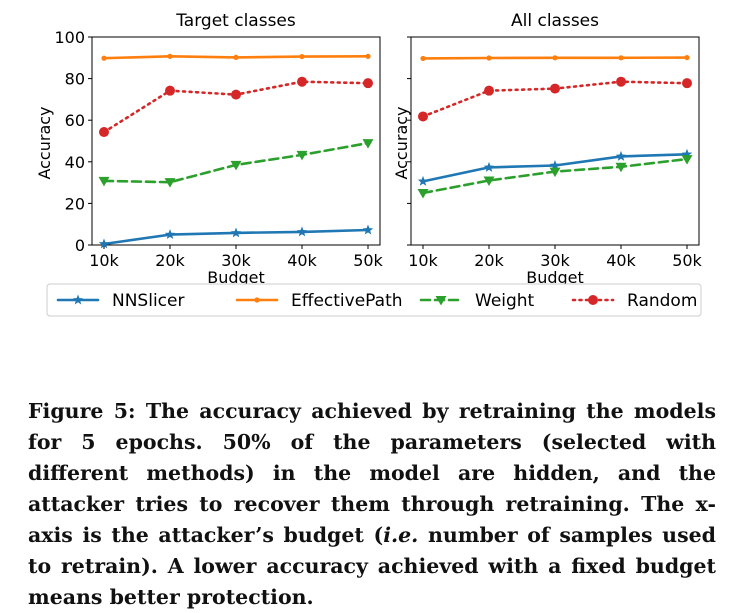 The height and width of the screenshot is (613, 738). I want to click on x-tick-label-0-1: 20k, so click(170, 260).